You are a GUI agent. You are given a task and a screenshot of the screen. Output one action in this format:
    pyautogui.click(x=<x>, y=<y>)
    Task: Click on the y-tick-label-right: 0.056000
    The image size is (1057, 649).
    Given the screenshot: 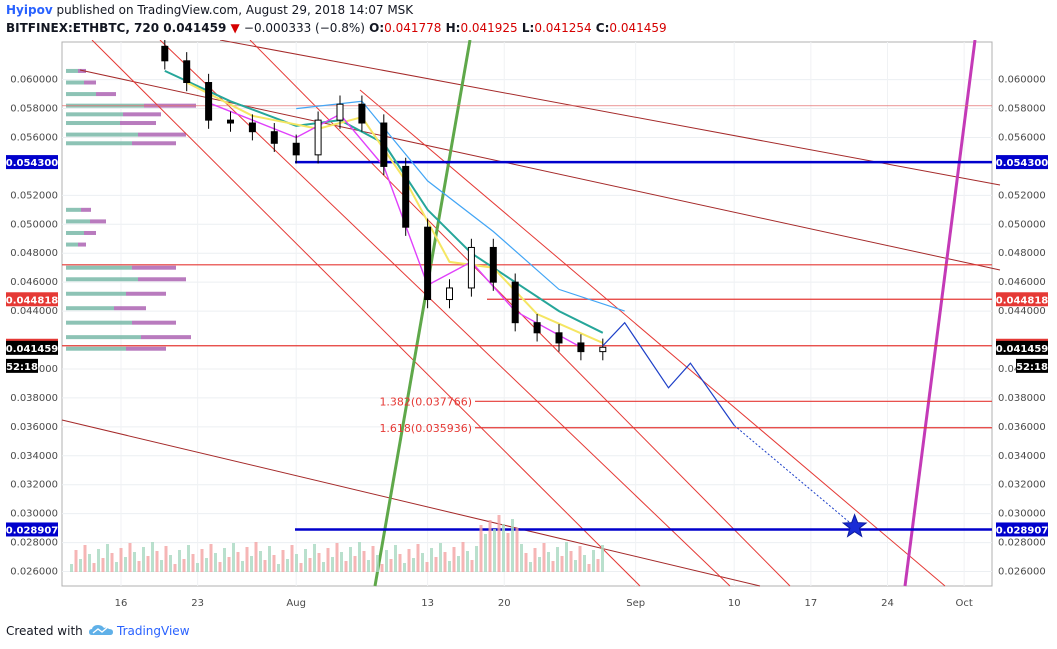 What is the action you would take?
    pyautogui.click(x=1022, y=137)
    